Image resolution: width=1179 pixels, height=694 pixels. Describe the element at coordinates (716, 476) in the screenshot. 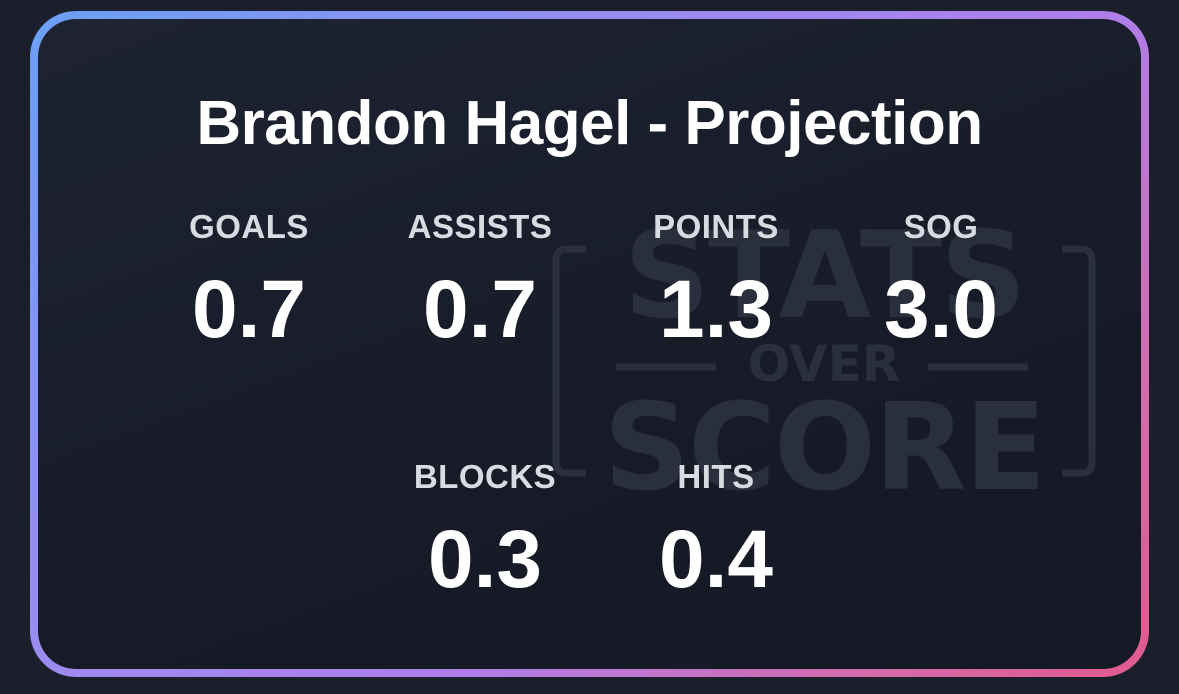

I see `stat-label: HITS` at that location.